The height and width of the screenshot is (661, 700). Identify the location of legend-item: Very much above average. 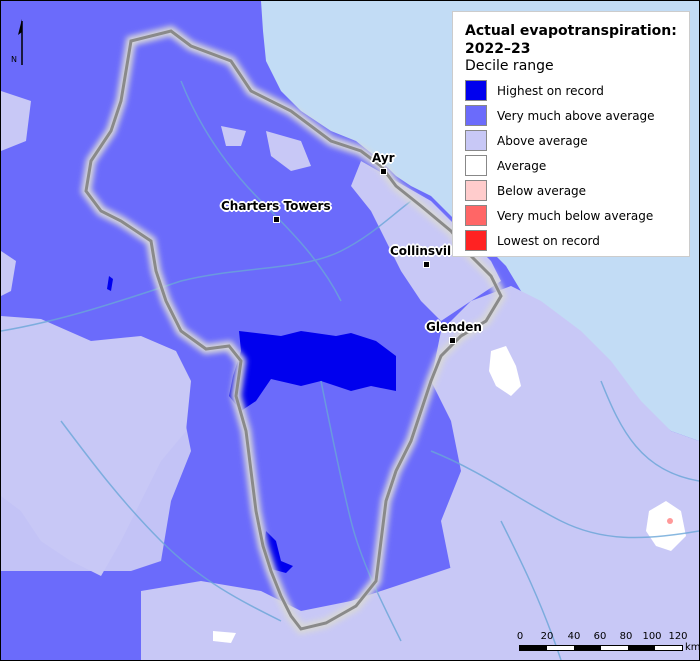
(572, 115).